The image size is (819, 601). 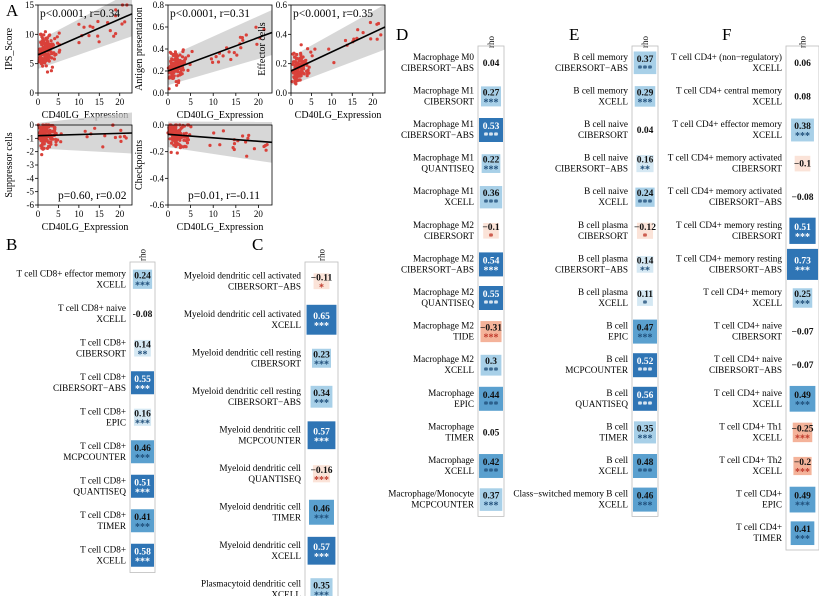 I want to click on stat-annotation: p=0.01, r=-0.11, so click(x=224, y=196).